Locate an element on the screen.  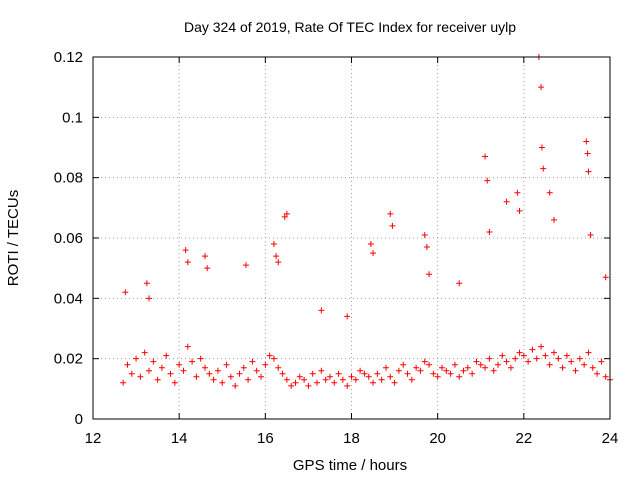
y-tick-label: 0.02 is located at coordinates (68, 359).